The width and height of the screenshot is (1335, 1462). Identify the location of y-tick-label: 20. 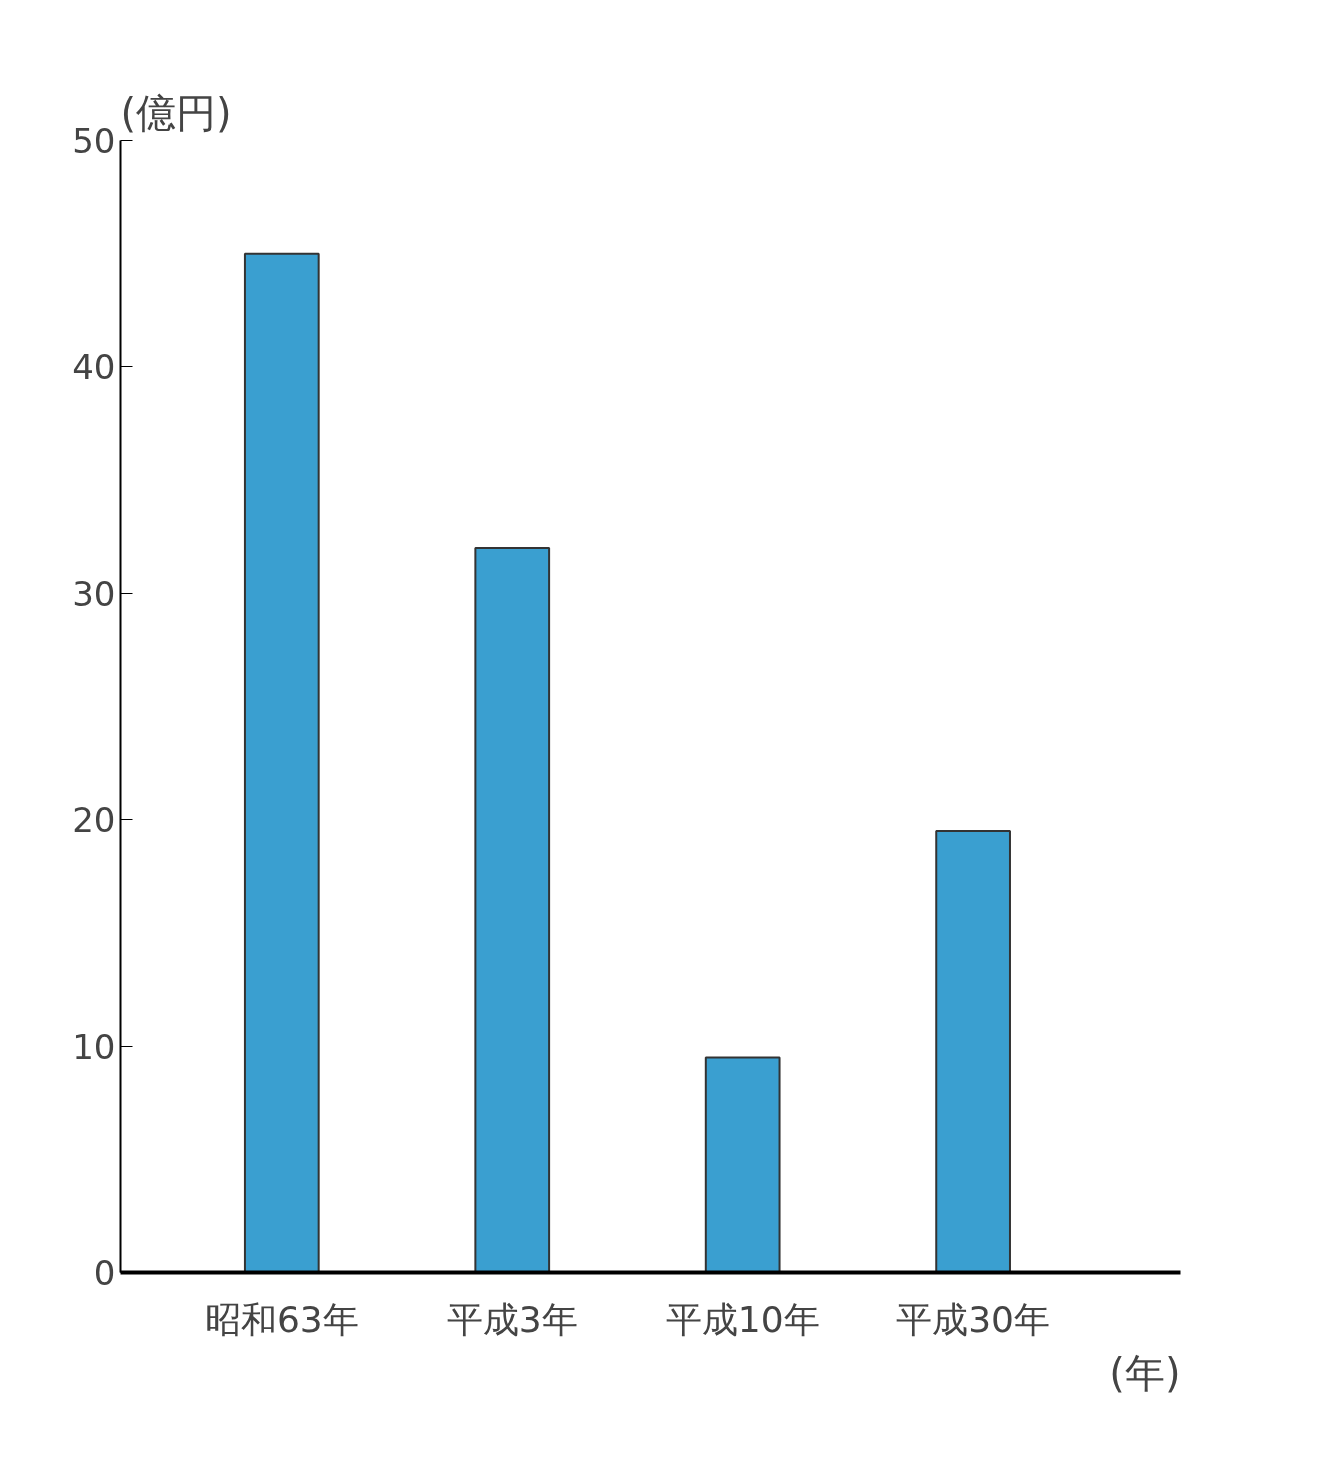
(94, 820).